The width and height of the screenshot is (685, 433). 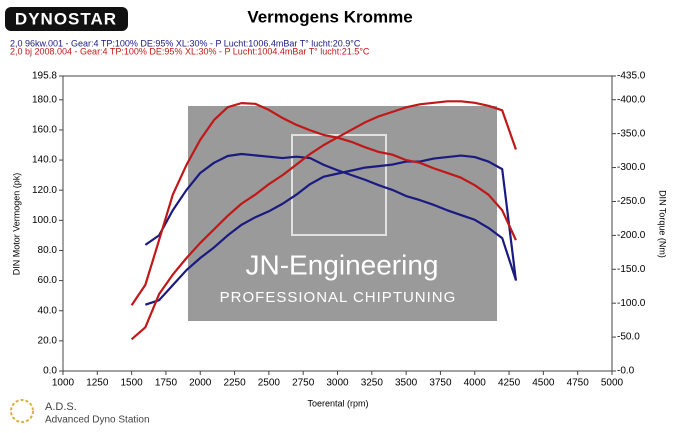 What do you see at coordinates (48, 280) in the screenshot?
I see `y-tick-label: 60.0` at bounding box center [48, 280].